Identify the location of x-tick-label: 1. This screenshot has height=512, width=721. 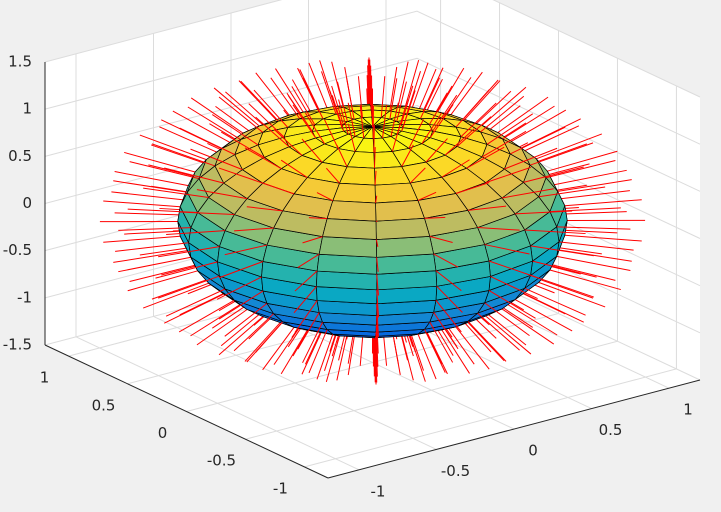
(688, 410).